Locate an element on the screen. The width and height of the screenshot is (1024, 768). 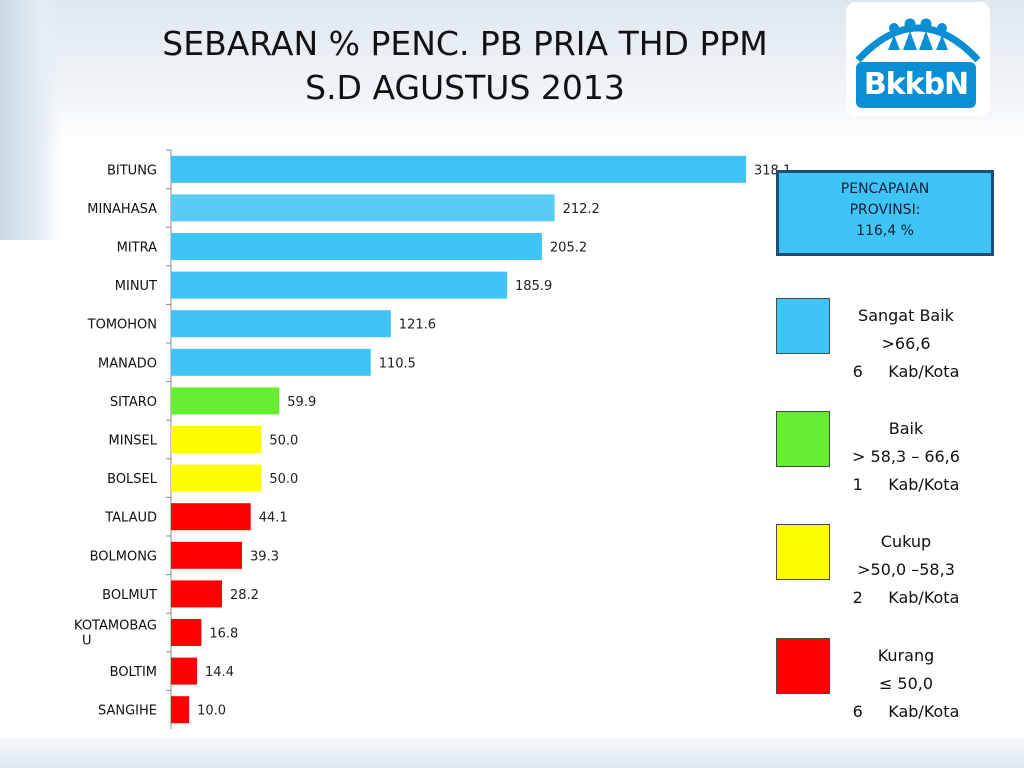
category-label: BOLTIM is located at coordinates (133, 672).